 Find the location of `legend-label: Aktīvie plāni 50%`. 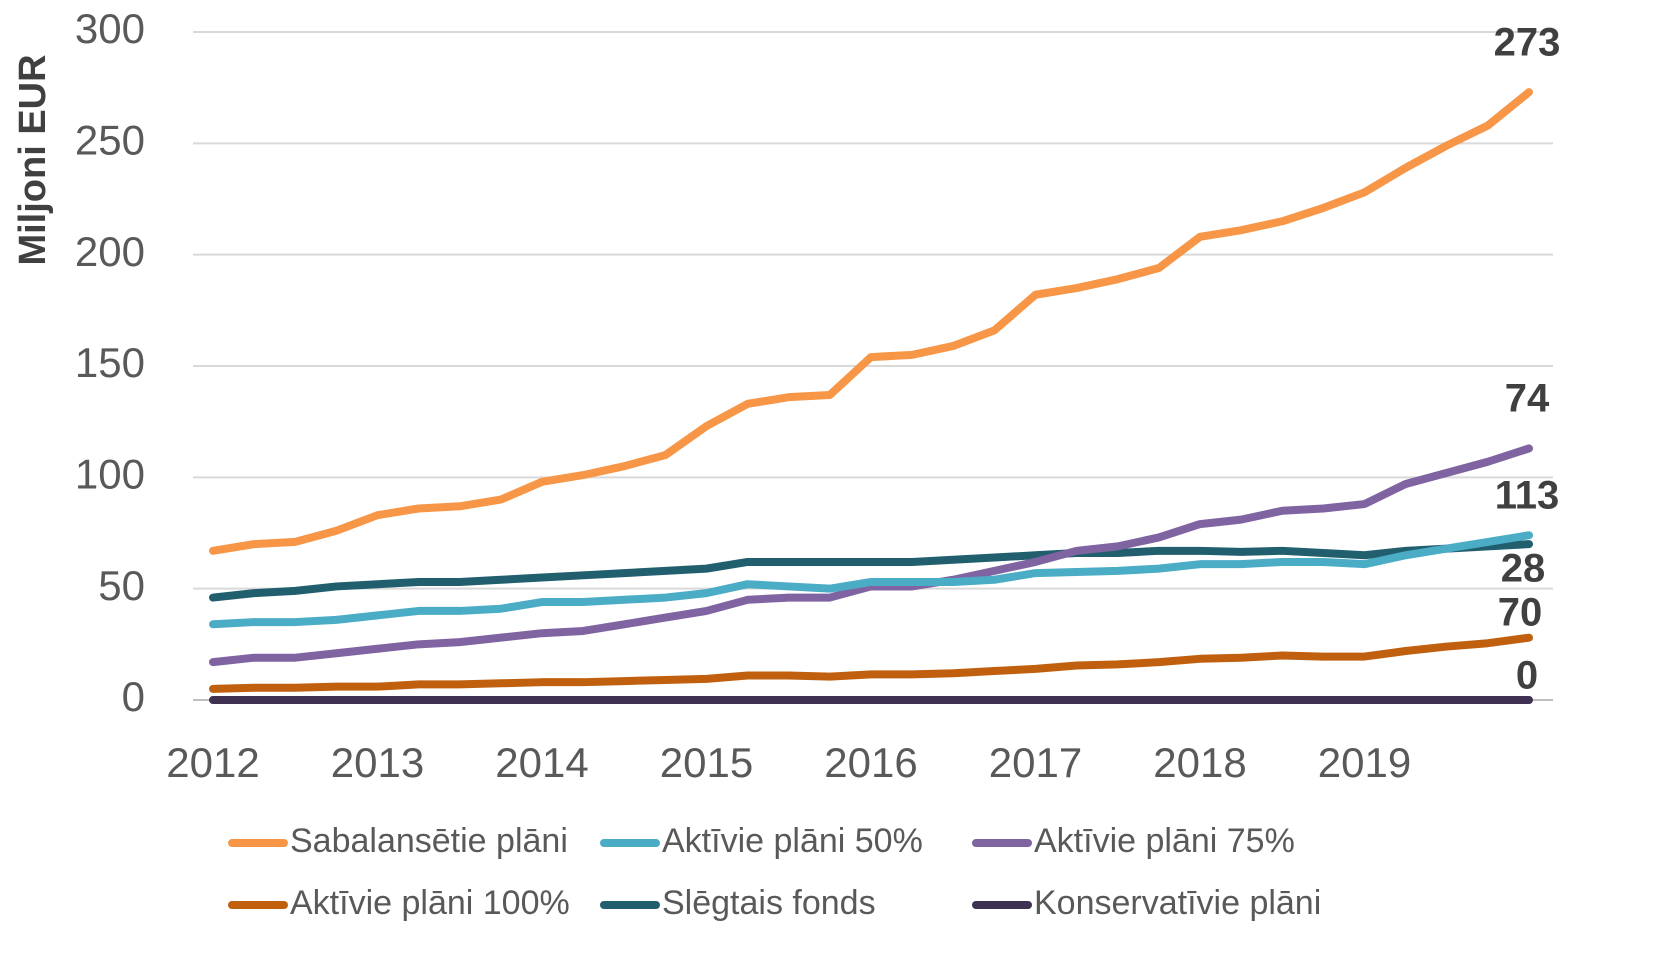

legend-label: Aktīvie plāni 50% is located at coordinates (792, 841).